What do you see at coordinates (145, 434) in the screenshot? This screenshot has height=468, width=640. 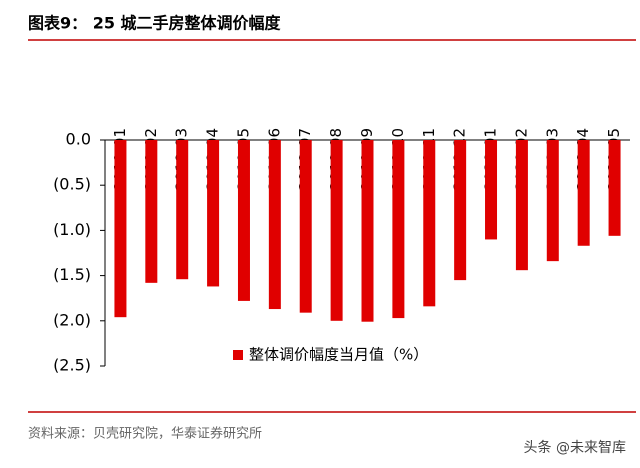 I see `source: 资料来源：贝壳研究院，华泰证券研究所` at bounding box center [145, 434].